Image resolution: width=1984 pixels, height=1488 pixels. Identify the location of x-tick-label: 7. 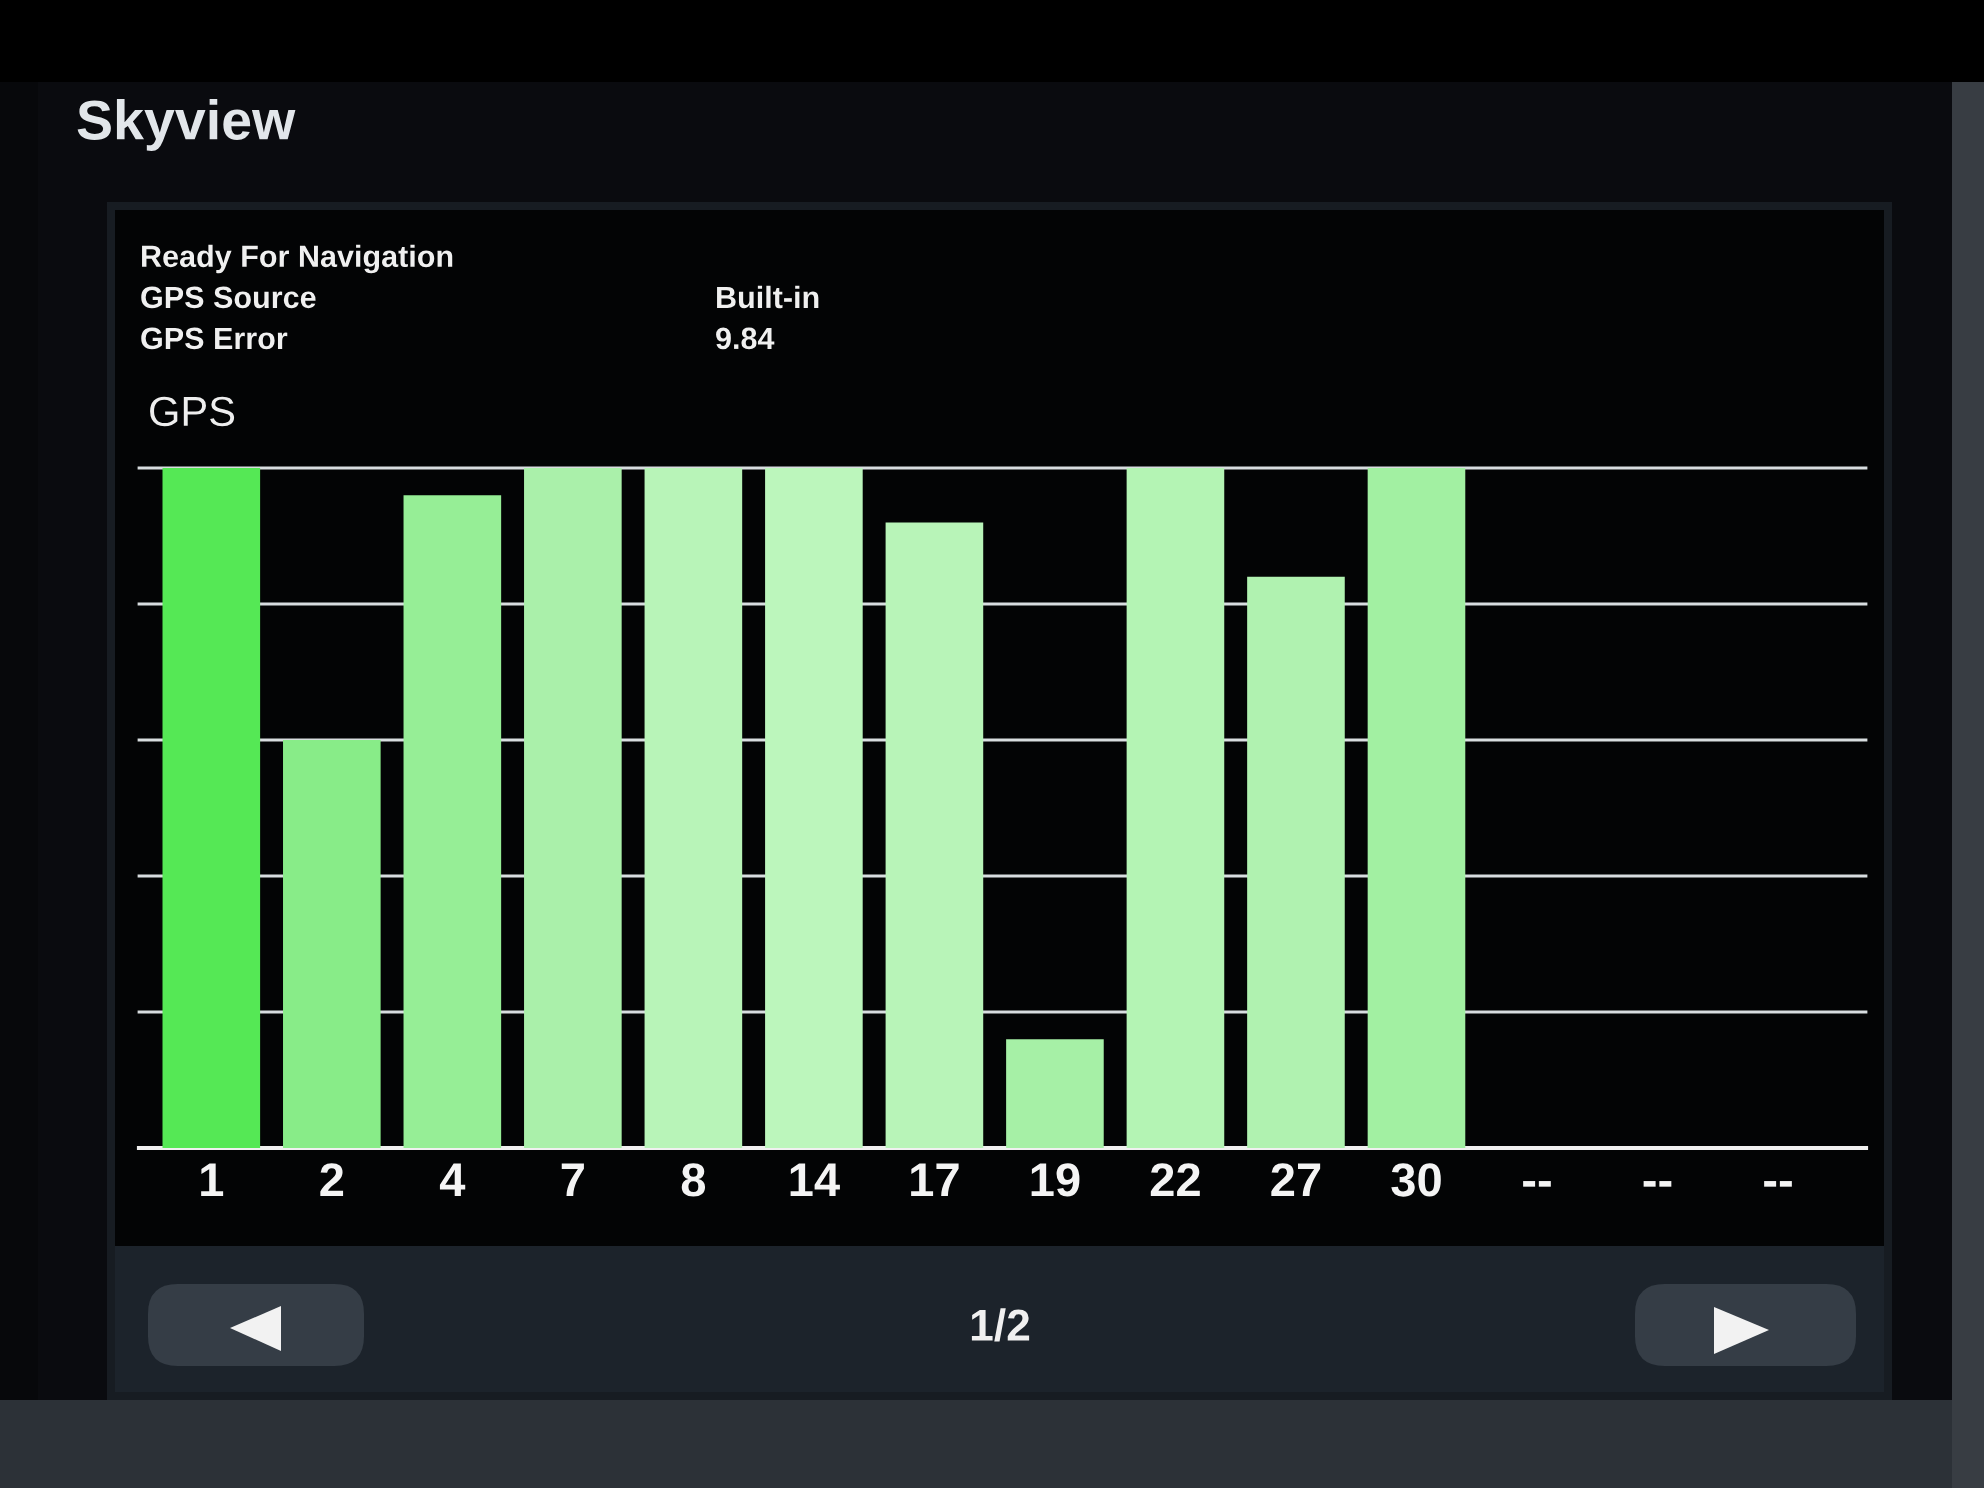
(572, 1180).